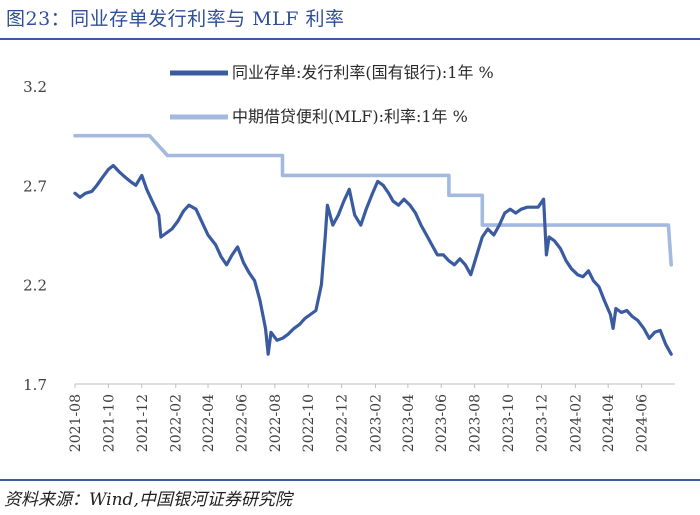 The height and width of the screenshot is (515, 700). Describe the element at coordinates (350, 116) in the screenshot. I see `legend-label: 中期借贷便利(MLF):利率:1年 %` at that location.